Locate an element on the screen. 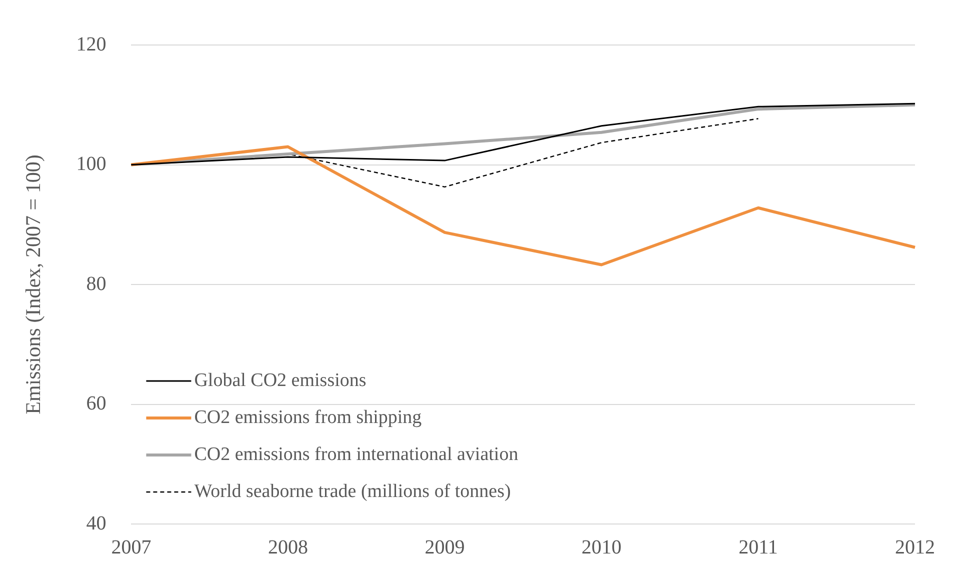  y-tick-label: 120 is located at coordinates (91, 44).